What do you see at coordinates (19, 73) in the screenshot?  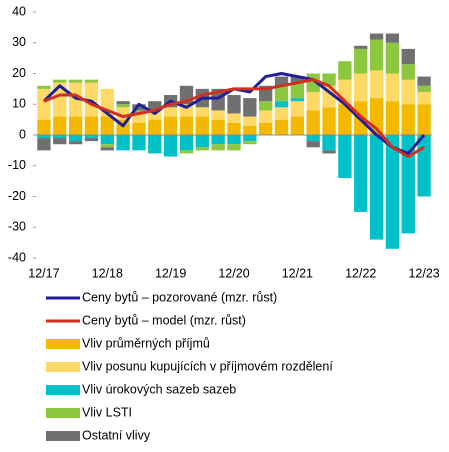 I see `y-tick-label: 20` at bounding box center [19, 73].